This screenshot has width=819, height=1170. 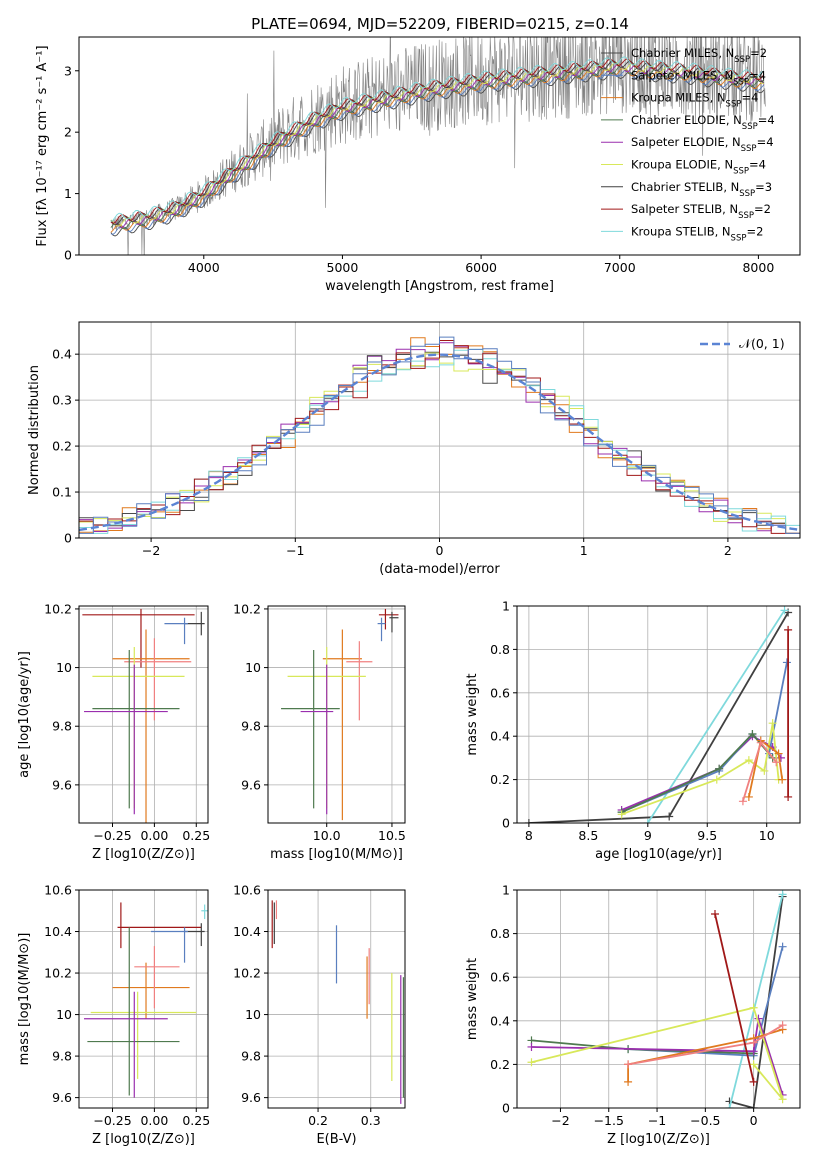 I want to click on legend-entry: Chabrier STELIB, NSSP=3, so click(x=701, y=189).